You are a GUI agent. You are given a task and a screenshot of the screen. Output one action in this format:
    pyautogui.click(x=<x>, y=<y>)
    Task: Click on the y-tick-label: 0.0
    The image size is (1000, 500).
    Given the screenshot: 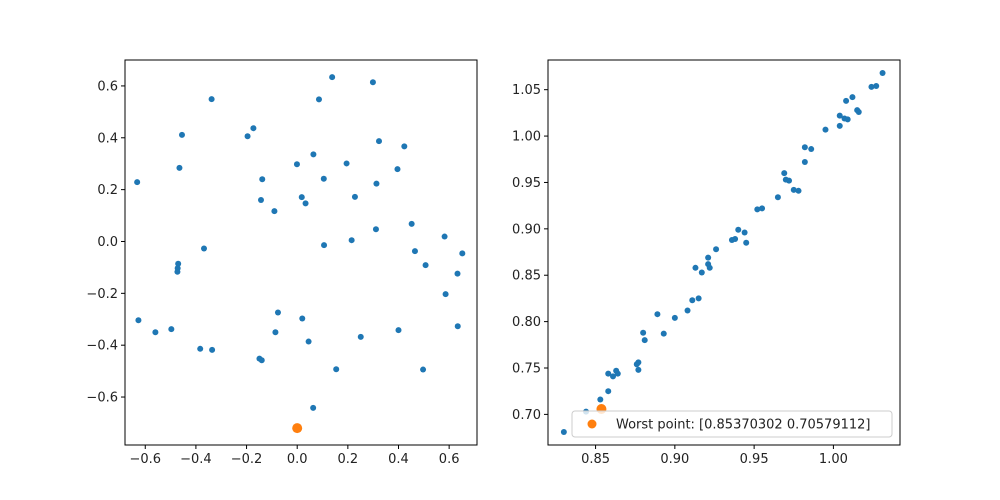 What is the action you would take?
    pyautogui.click(x=107, y=242)
    